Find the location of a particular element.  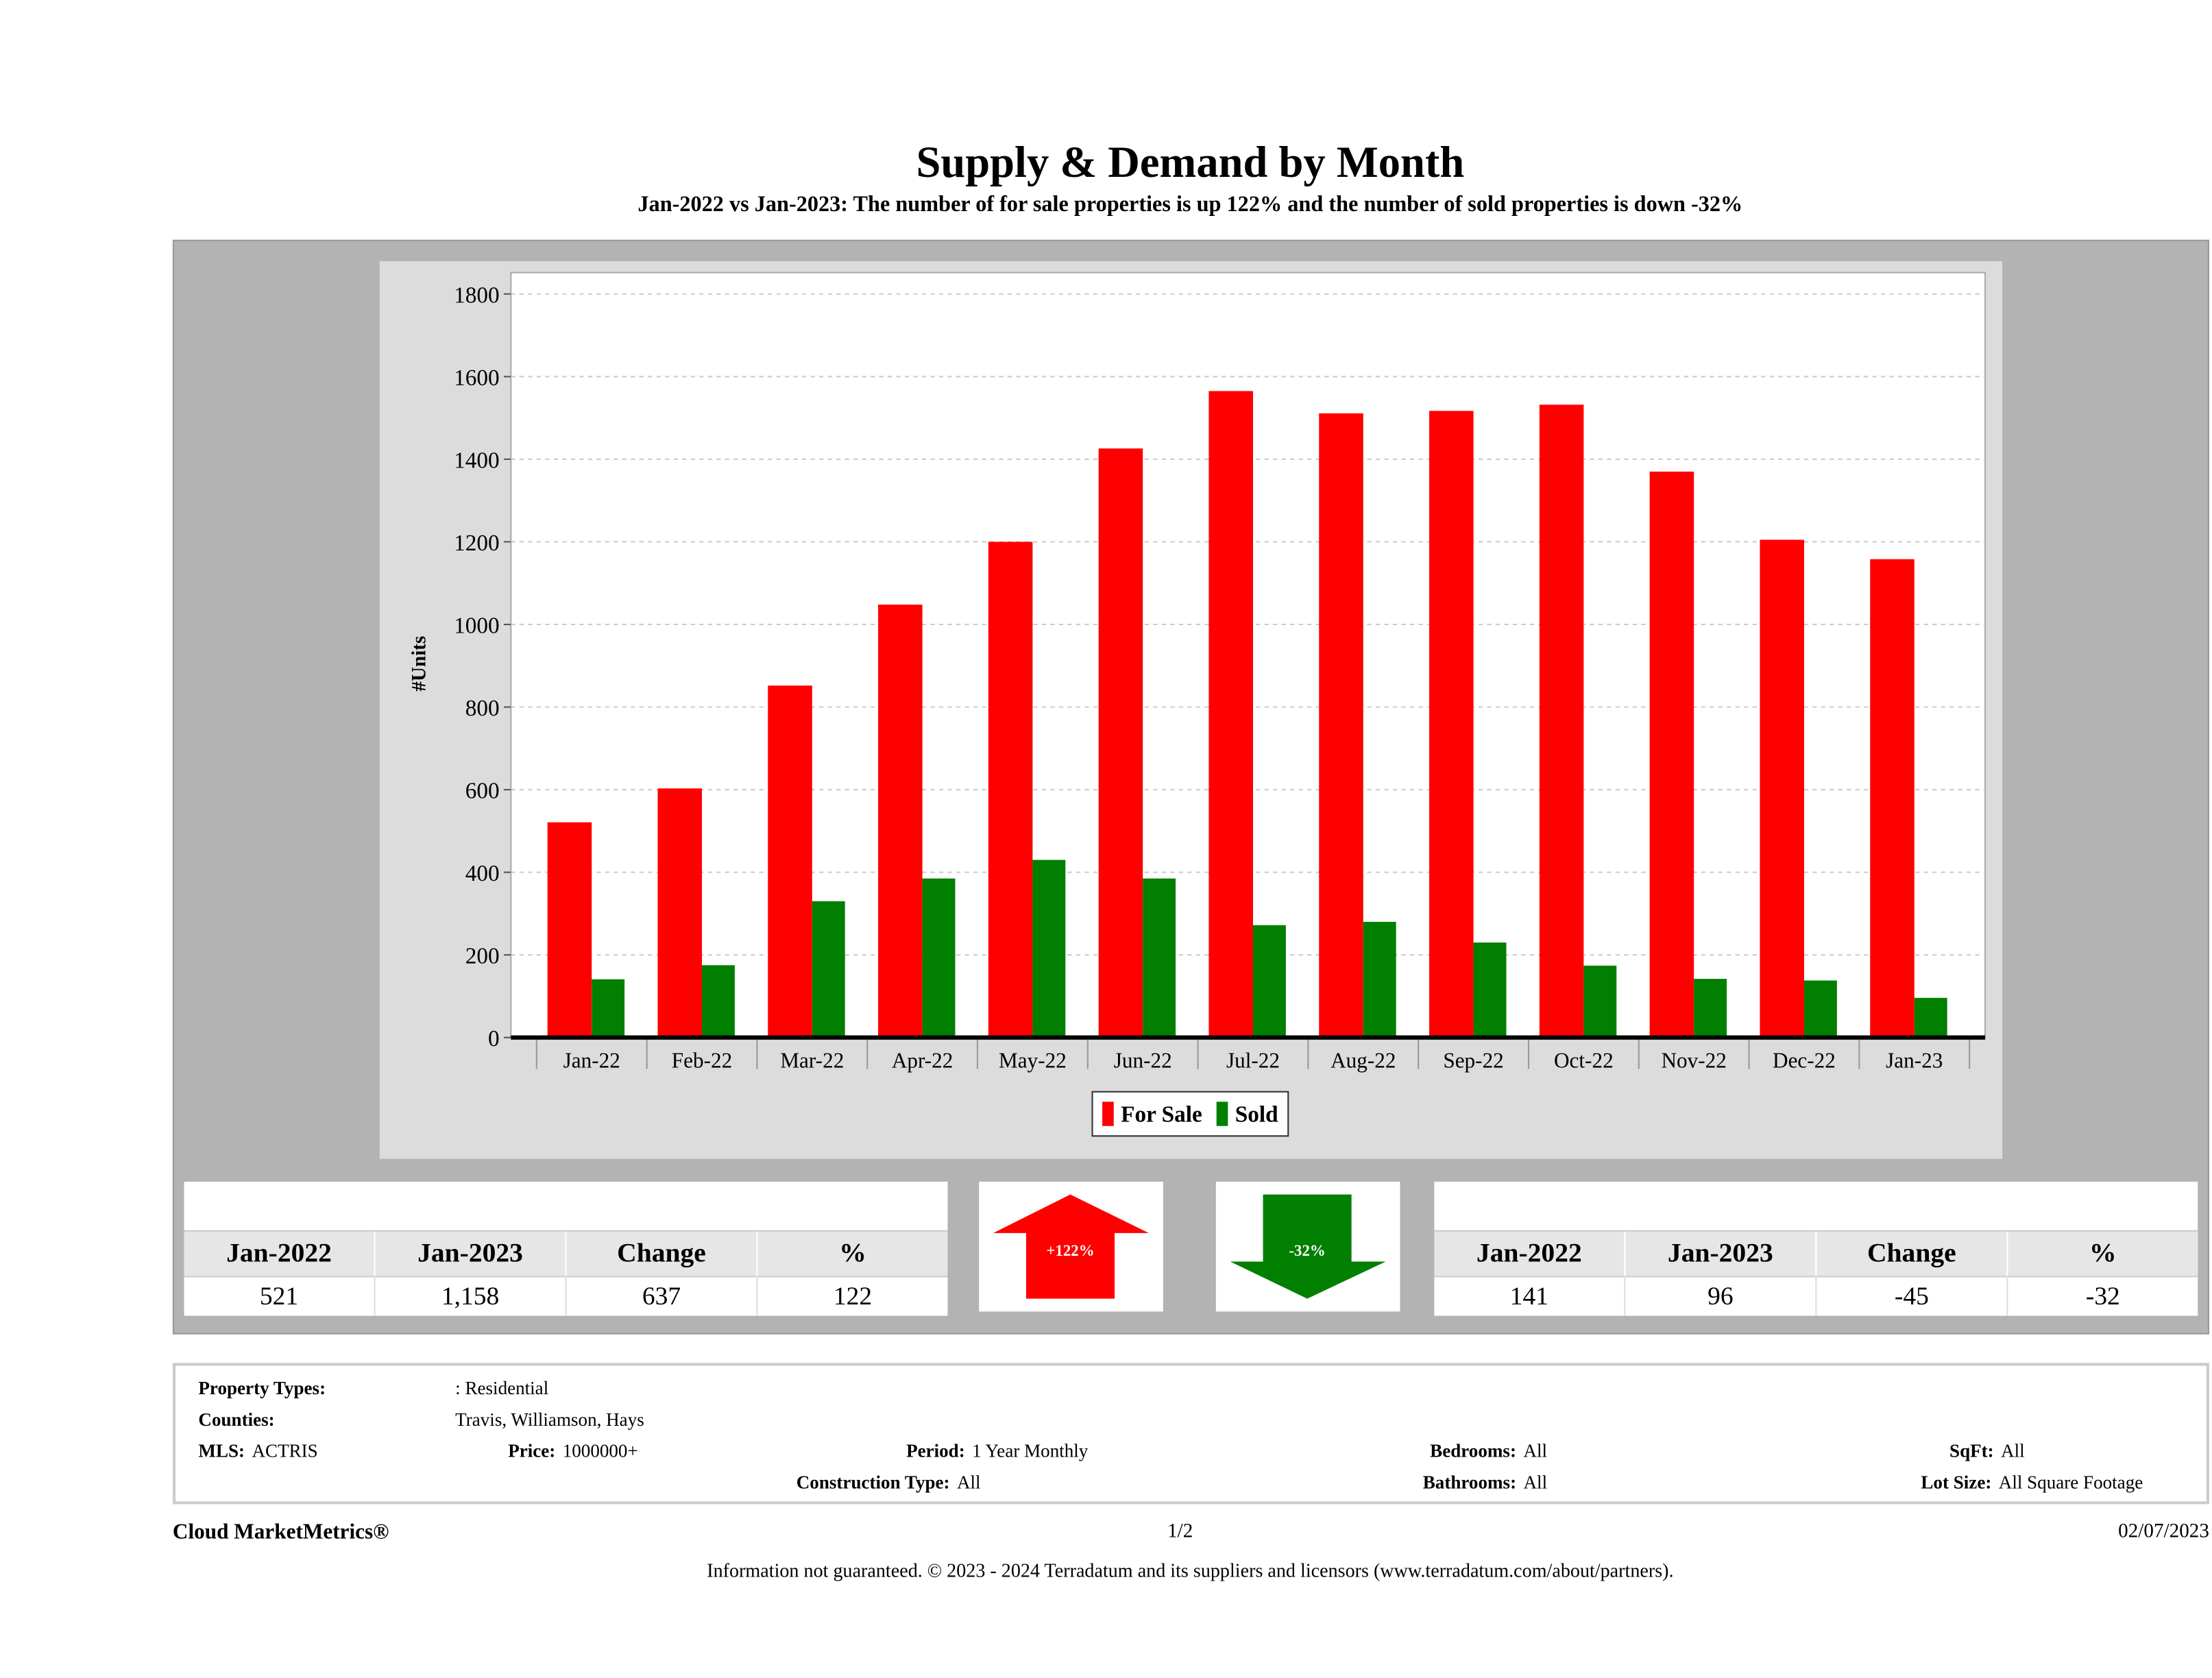

y-tick-label: 1600 is located at coordinates (477, 378).